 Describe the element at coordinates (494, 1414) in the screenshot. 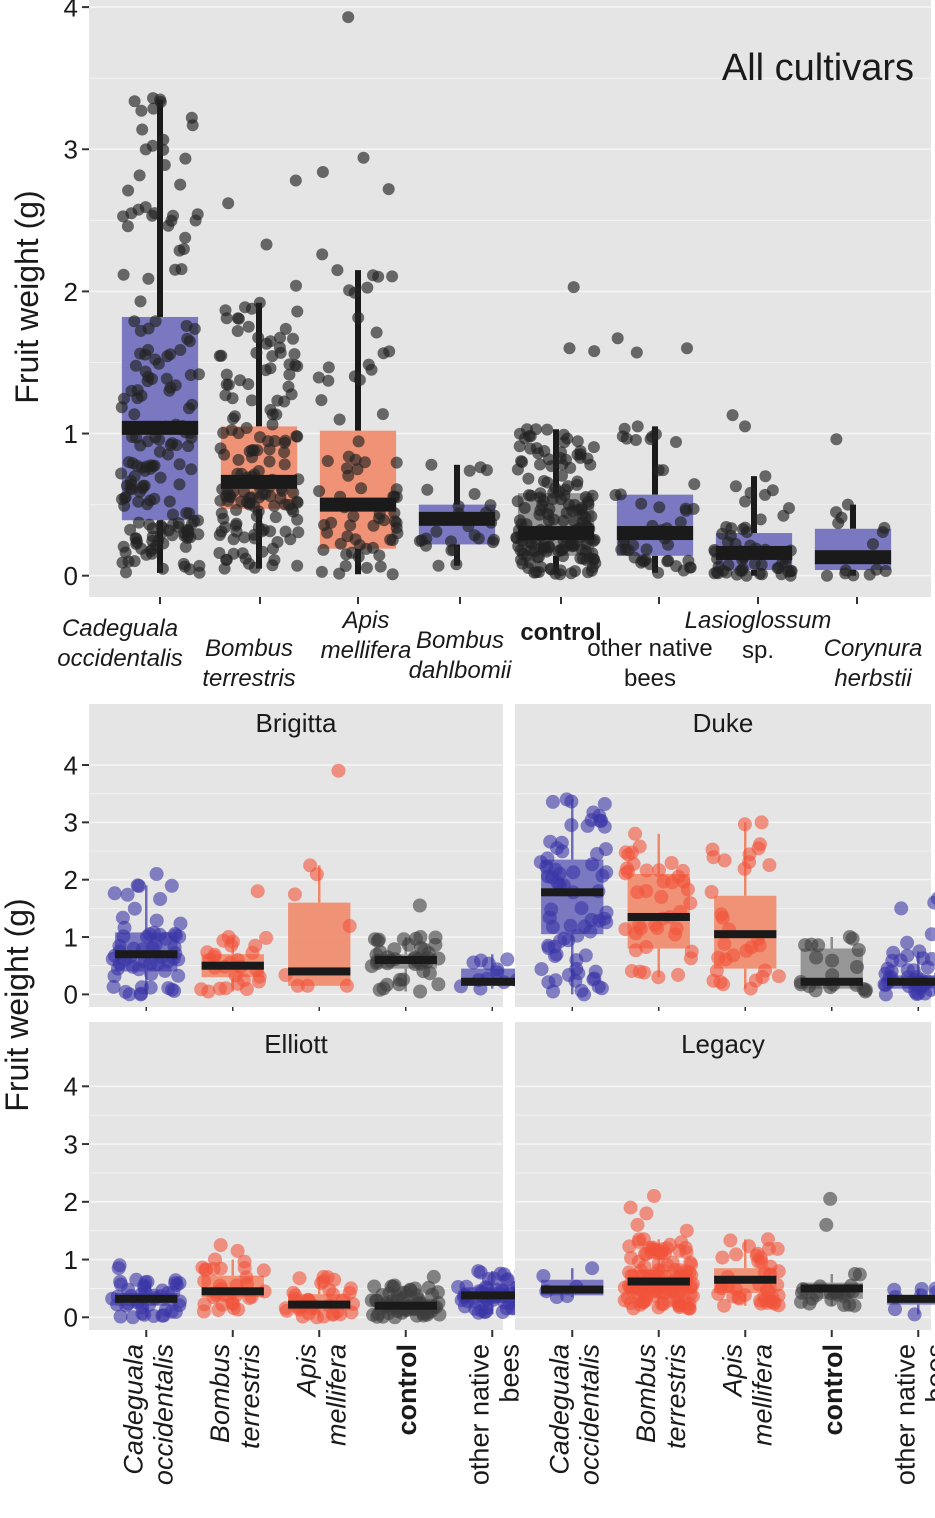

I see `facet-x-tick-label: other nativebees` at that location.